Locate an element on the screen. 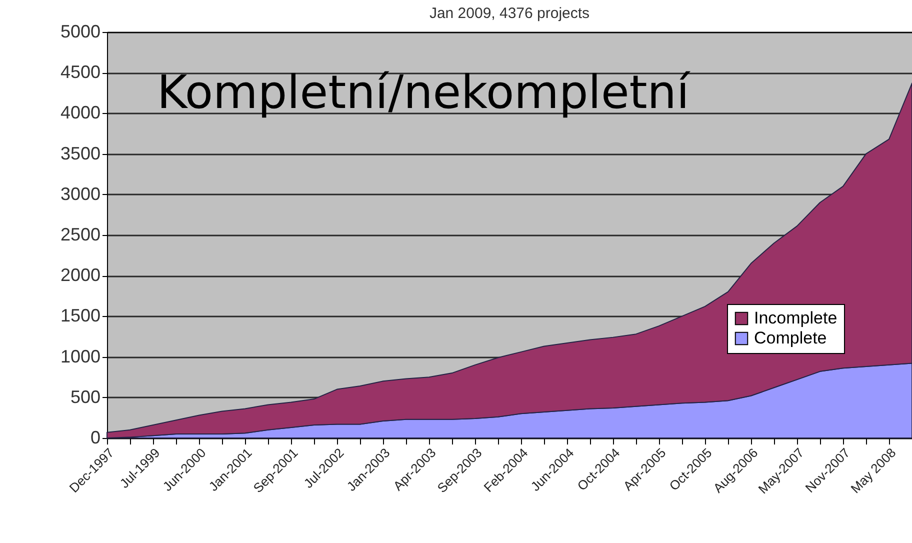 The image size is (912, 543). y-tick-label: 2000 is located at coordinates (80, 275).